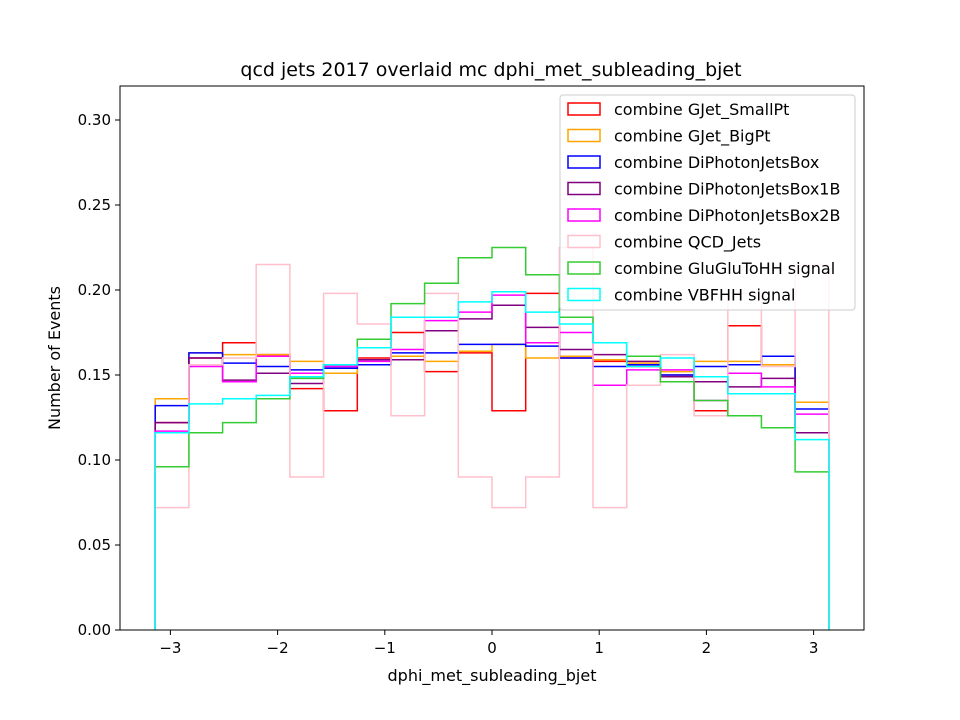 Image resolution: width=960 pixels, height=720 pixels. I want to click on legend-label-5: combine QCD_Jets, so click(687, 243).